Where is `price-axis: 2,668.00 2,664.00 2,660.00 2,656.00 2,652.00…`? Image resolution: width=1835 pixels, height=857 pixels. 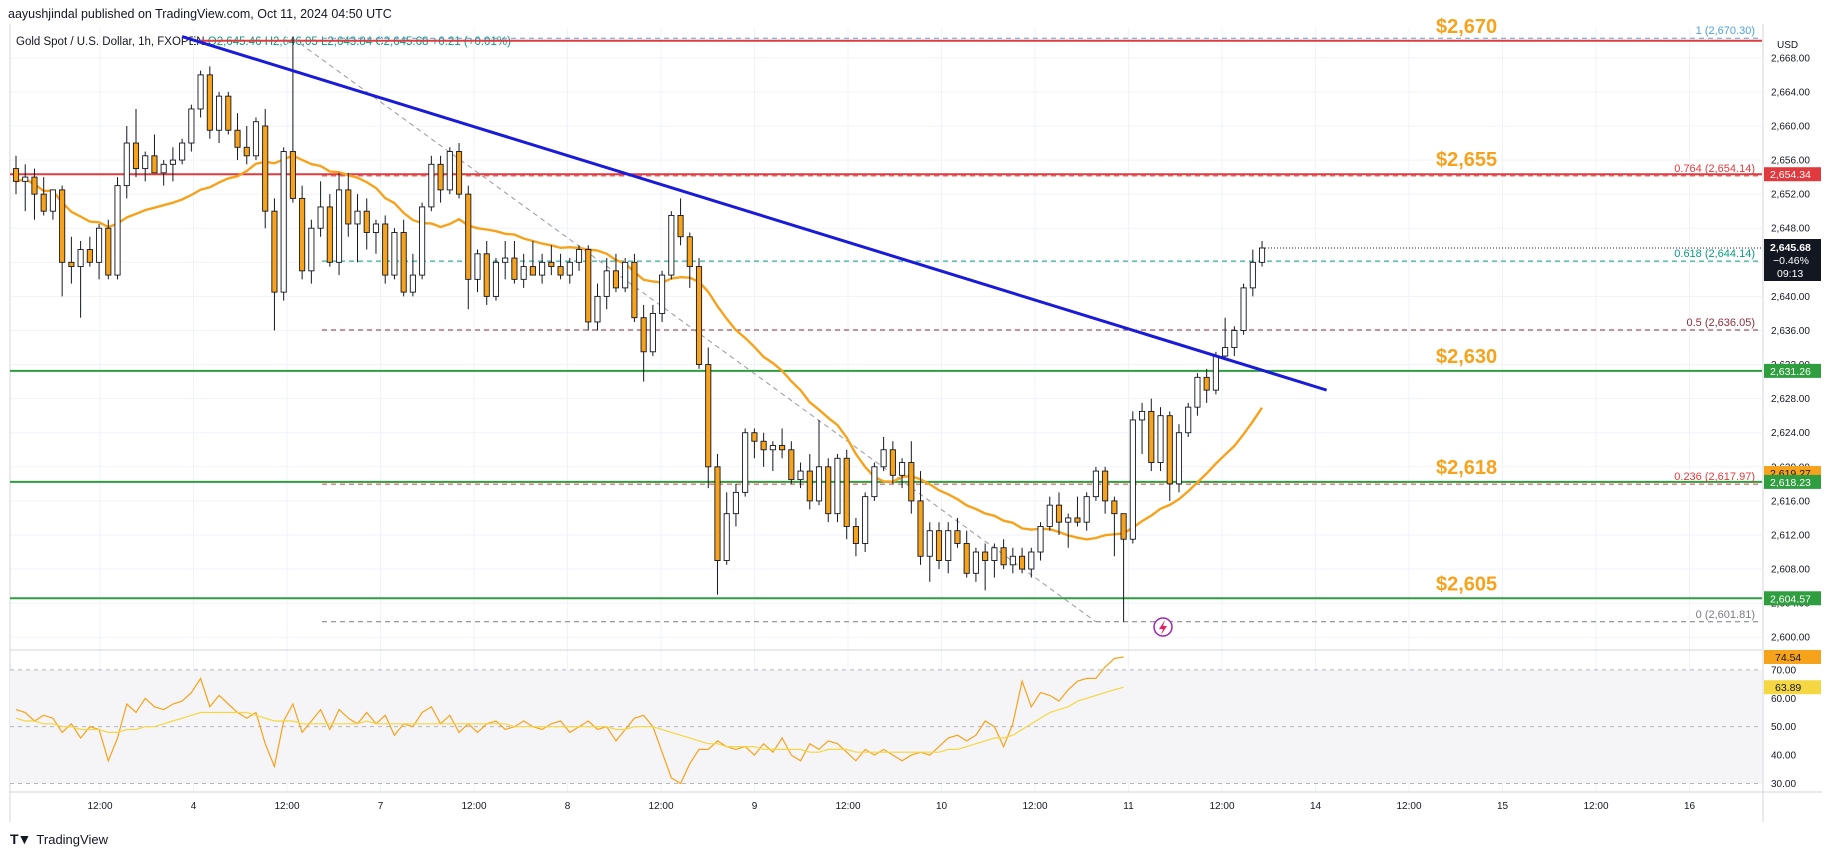 price-axis: 2,668.00 2,664.00 2,660.00 2,656.00 2,652.00… is located at coordinates (1790, 342).